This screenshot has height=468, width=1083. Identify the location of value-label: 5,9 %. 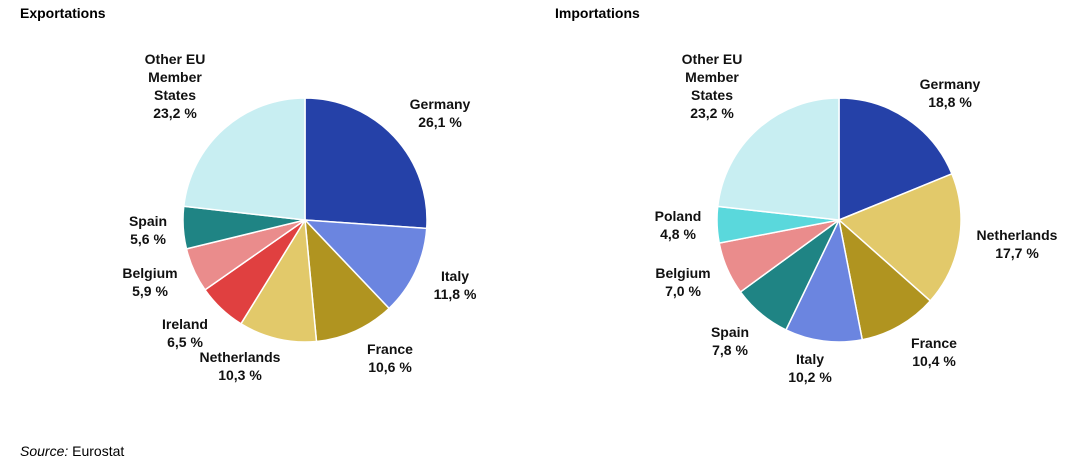
(150, 291).